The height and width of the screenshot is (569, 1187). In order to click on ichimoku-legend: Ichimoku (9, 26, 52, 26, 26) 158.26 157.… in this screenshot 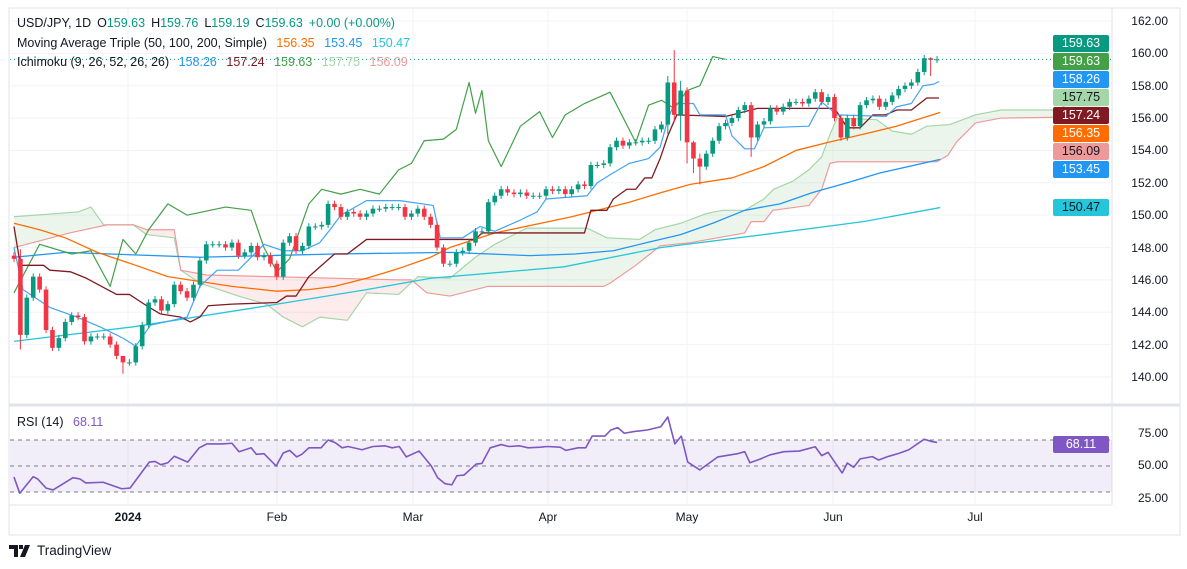, I will do `click(215, 62)`.